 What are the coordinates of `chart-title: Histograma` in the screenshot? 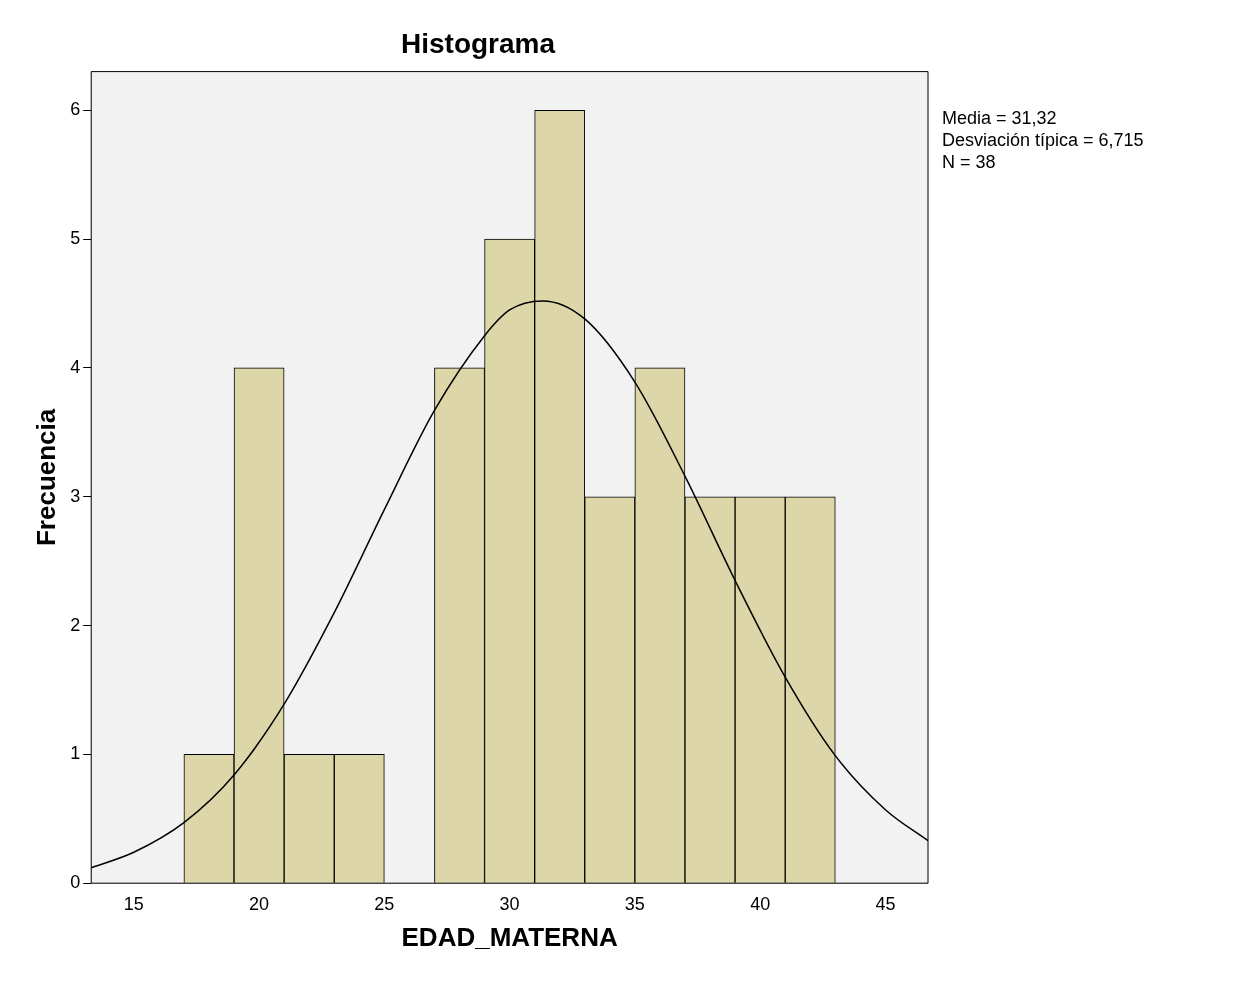 It's located at (478, 43).